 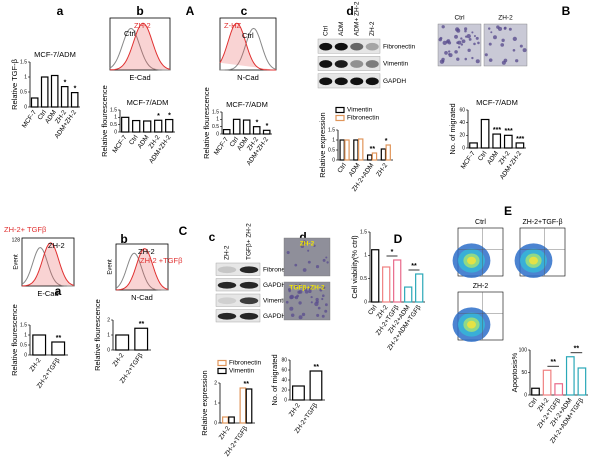 I want to click on x-tick-label: MCF-7, so click(x=221, y=146).